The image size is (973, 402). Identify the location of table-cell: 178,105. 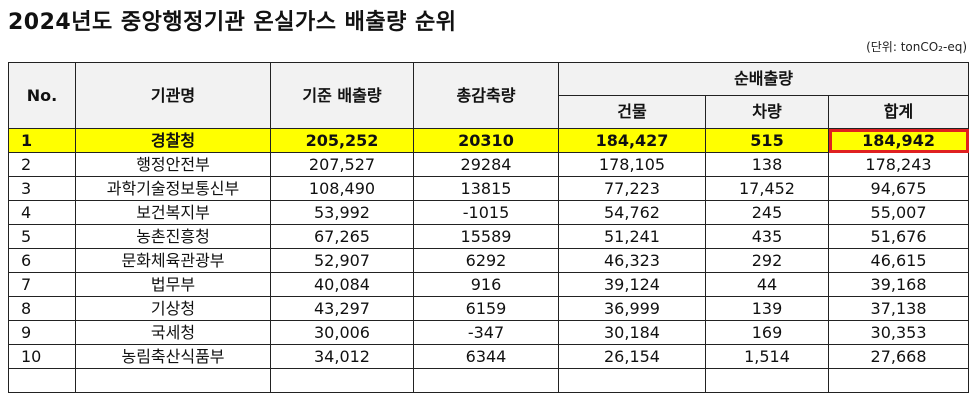
(632, 164).